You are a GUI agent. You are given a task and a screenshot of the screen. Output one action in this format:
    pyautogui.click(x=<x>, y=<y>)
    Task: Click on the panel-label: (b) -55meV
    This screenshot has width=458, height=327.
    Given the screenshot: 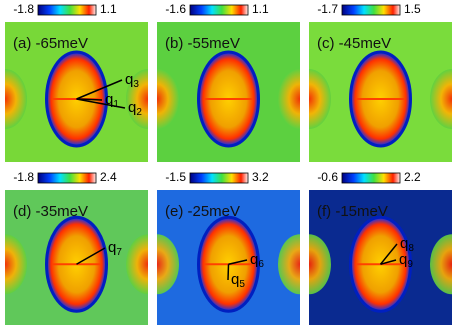 What is the action you would take?
    pyautogui.click(x=202, y=43)
    